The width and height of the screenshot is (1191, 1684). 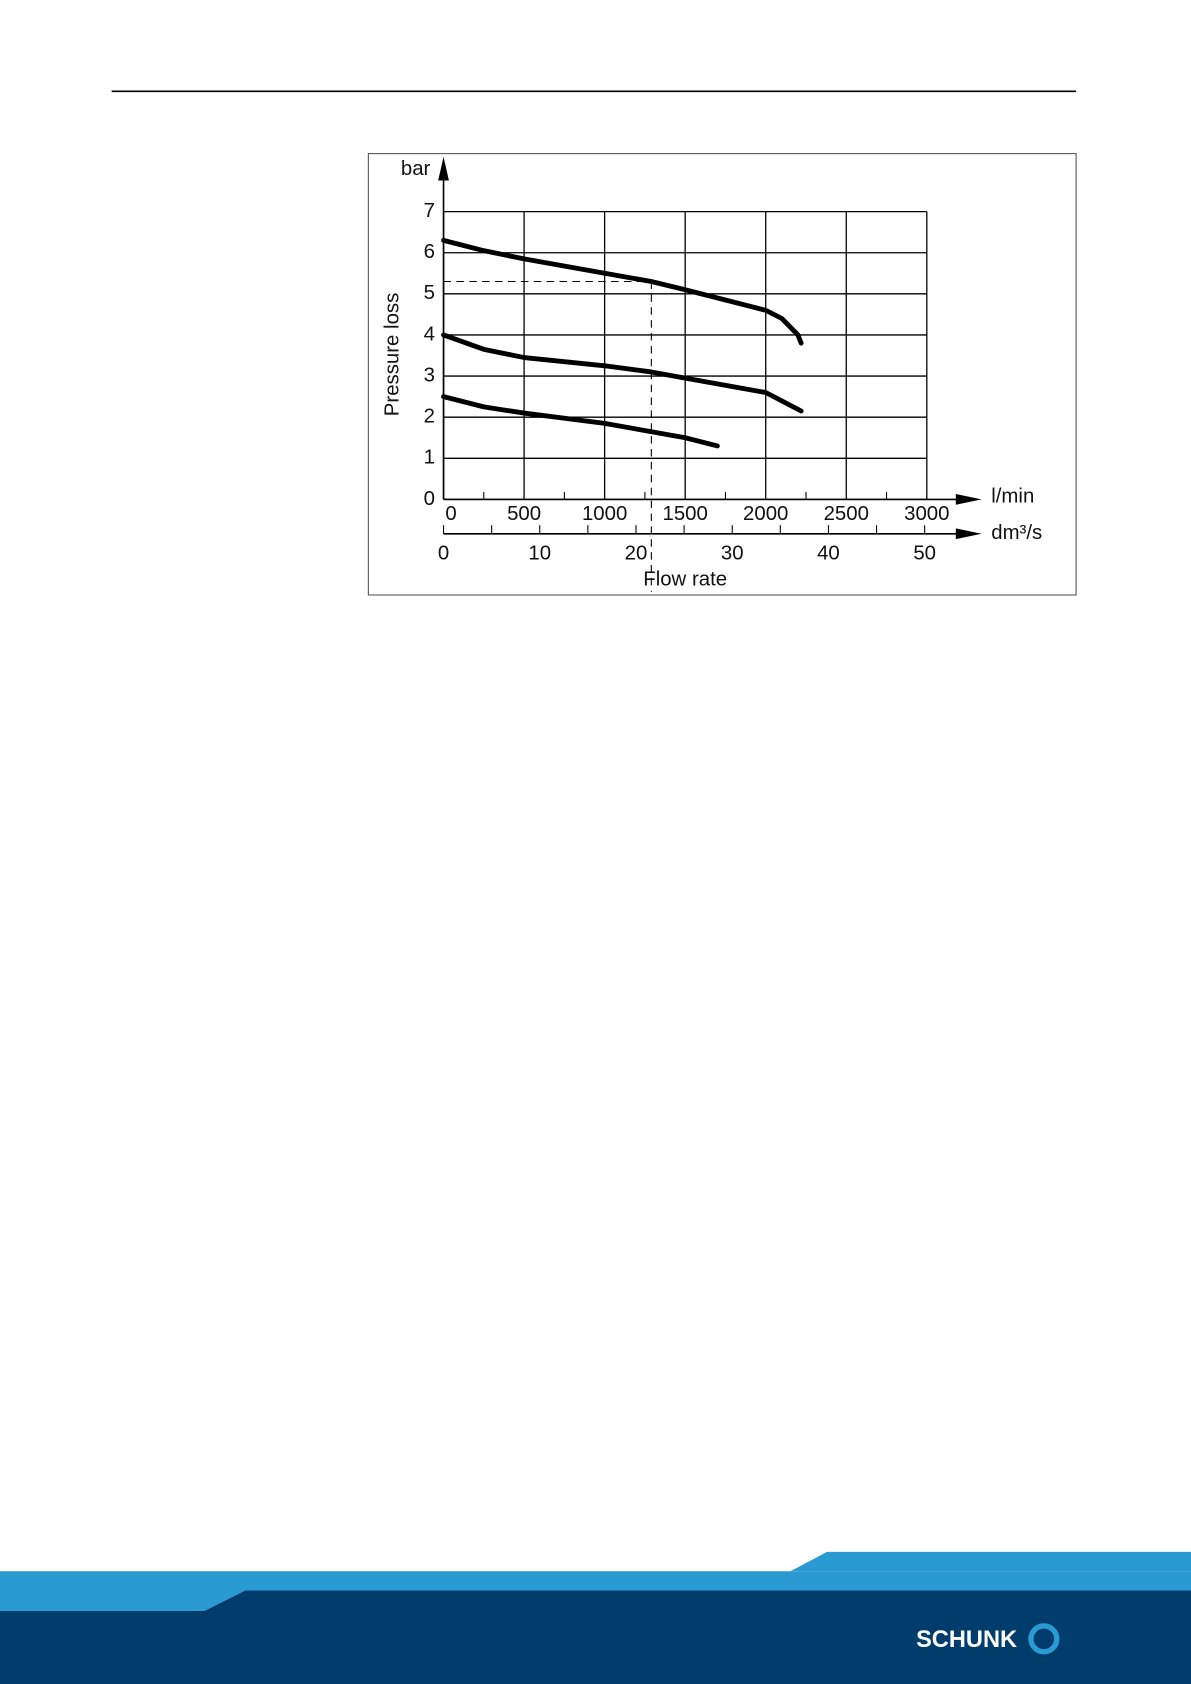 I want to click on y-arrow, so click(x=443, y=168).